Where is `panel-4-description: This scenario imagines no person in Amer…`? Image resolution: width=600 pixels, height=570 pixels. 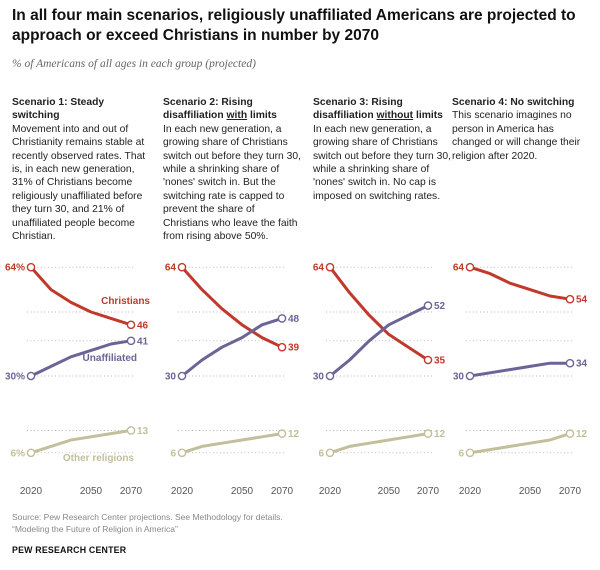 panel-4-description: This scenario imagines no person in Amer… is located at coordinates (516, 136).